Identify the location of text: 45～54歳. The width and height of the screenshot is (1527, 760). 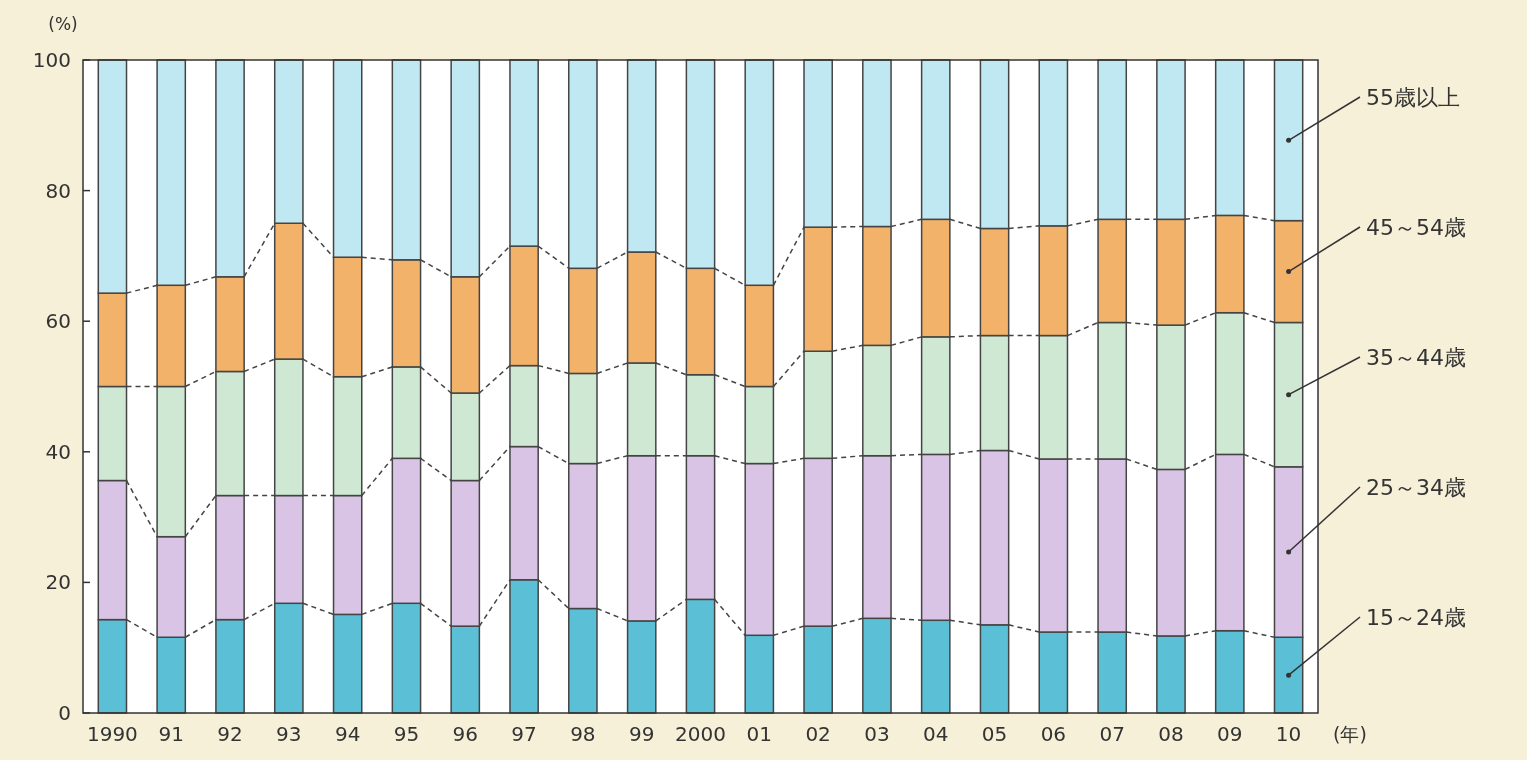
(1416, 227).